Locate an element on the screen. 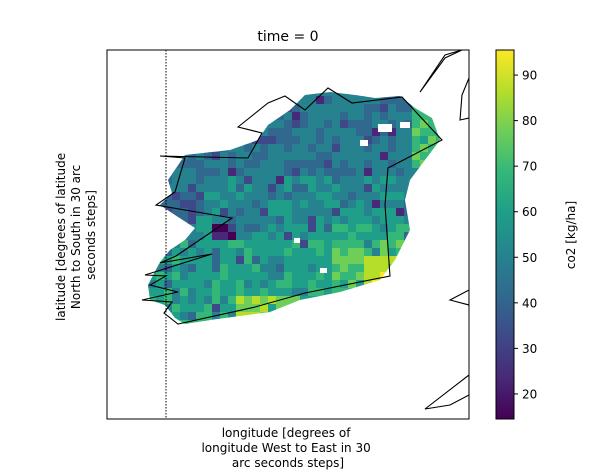 This screenshot has height=474, width=608. x-axis-label-line-3: arc seconds steps] is located at coordinates (288, 463).